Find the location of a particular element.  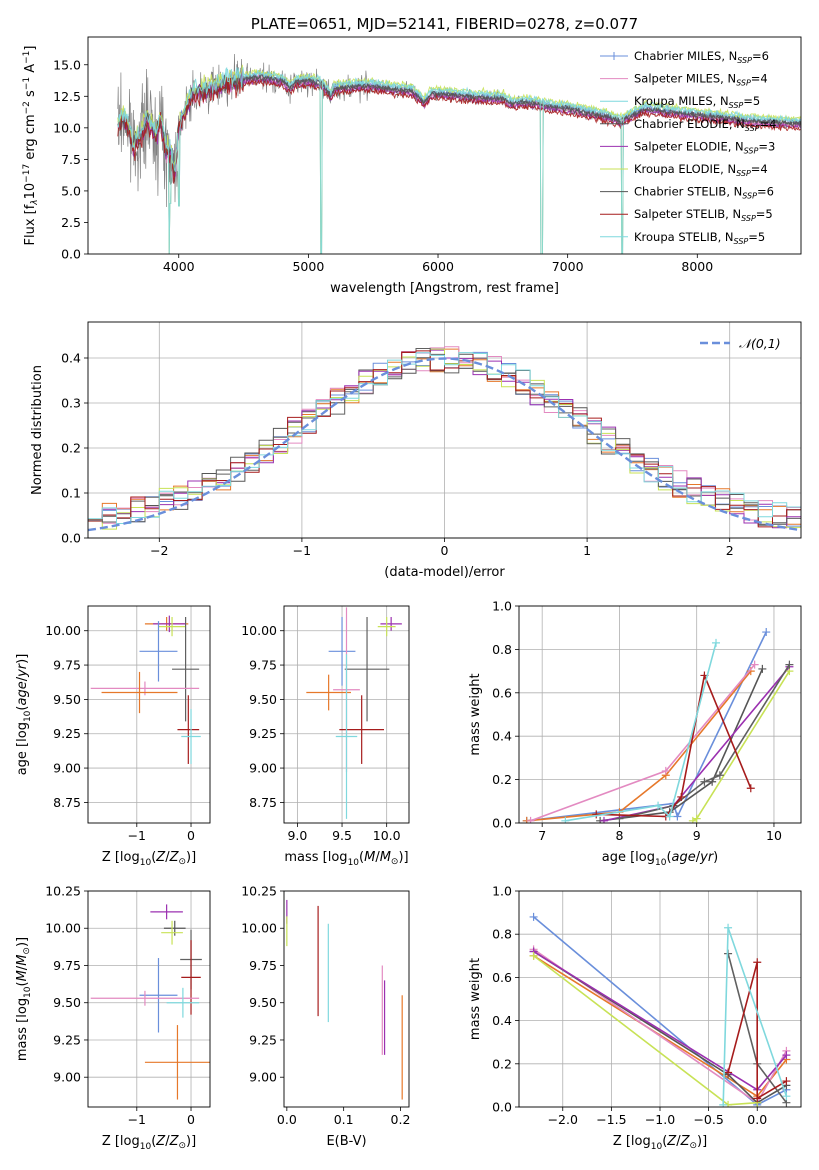

label-part: =6 is located at coordinates (765, 192).